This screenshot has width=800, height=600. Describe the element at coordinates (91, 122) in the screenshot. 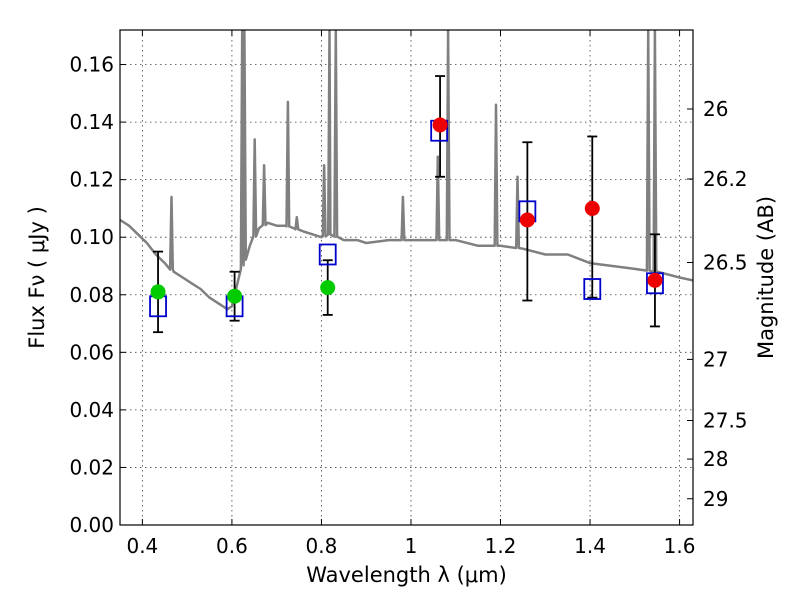

I see `y-tick-label: 0.14` at that location.